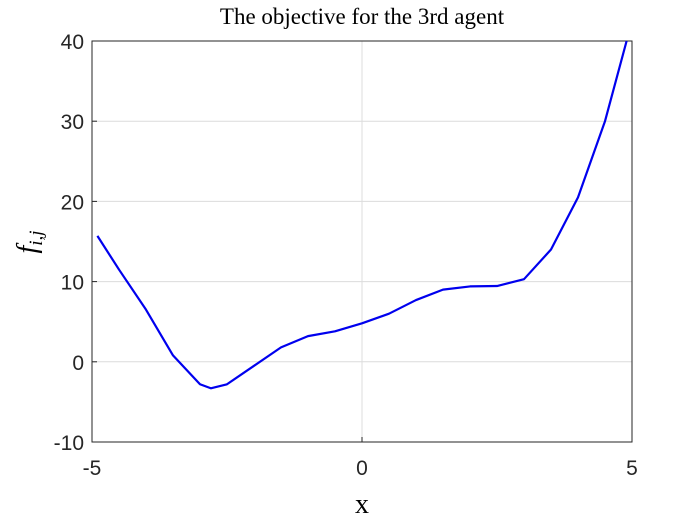 The image size is (700, 525). Describe the element at coordinates (72, 283) in the screenshot. I see `y-tick-label: 10` at that location.